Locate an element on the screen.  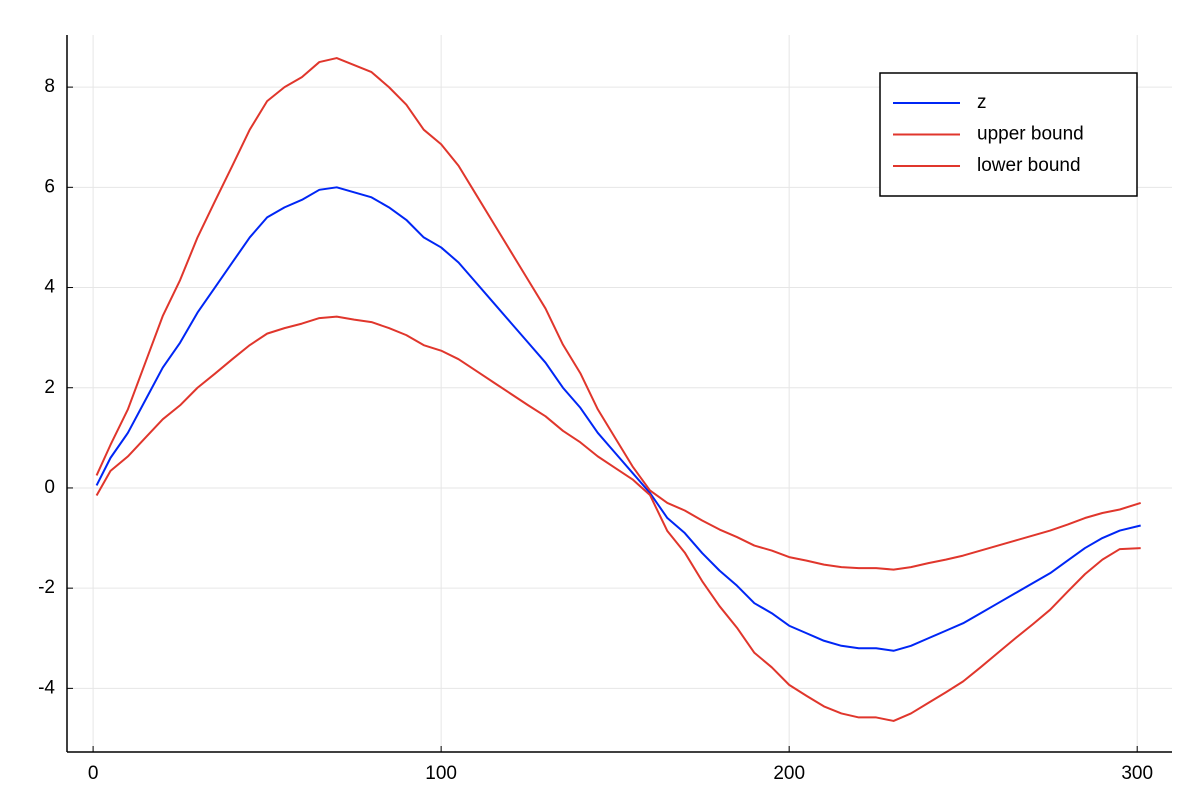
y-tick-label: -4 is located at coordinates (46, 687).